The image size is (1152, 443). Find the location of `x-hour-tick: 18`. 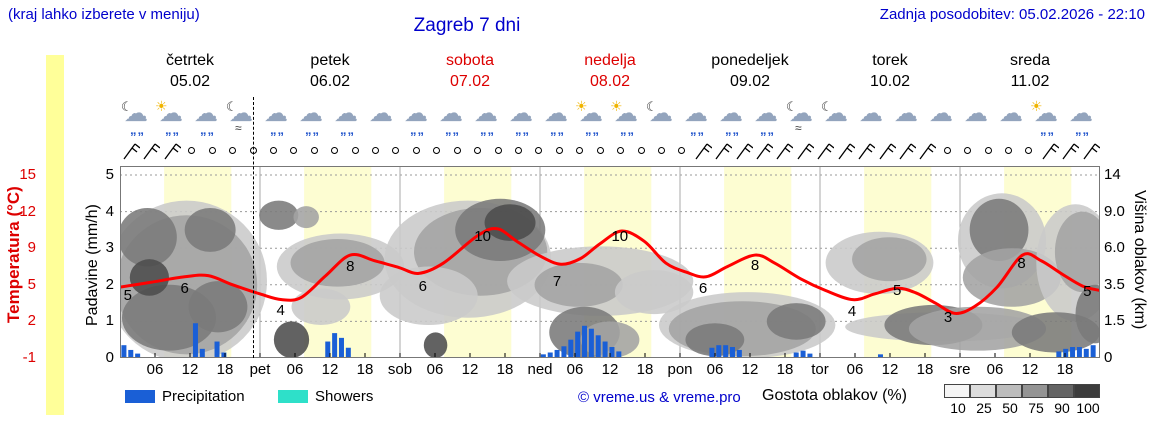

x-hour-tick: 18 is located at coordinates (785, 369).